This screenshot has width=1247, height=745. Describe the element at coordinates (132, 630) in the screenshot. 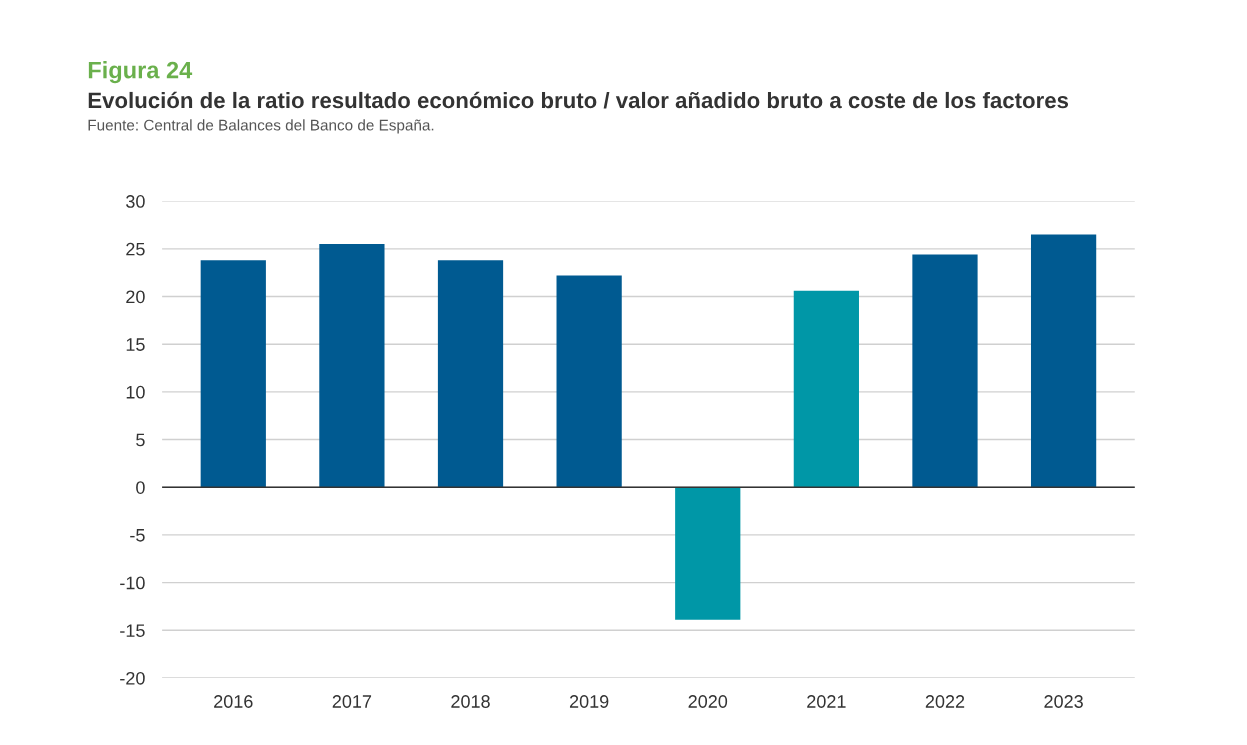

I see `y-tick-label: -15` at that location.